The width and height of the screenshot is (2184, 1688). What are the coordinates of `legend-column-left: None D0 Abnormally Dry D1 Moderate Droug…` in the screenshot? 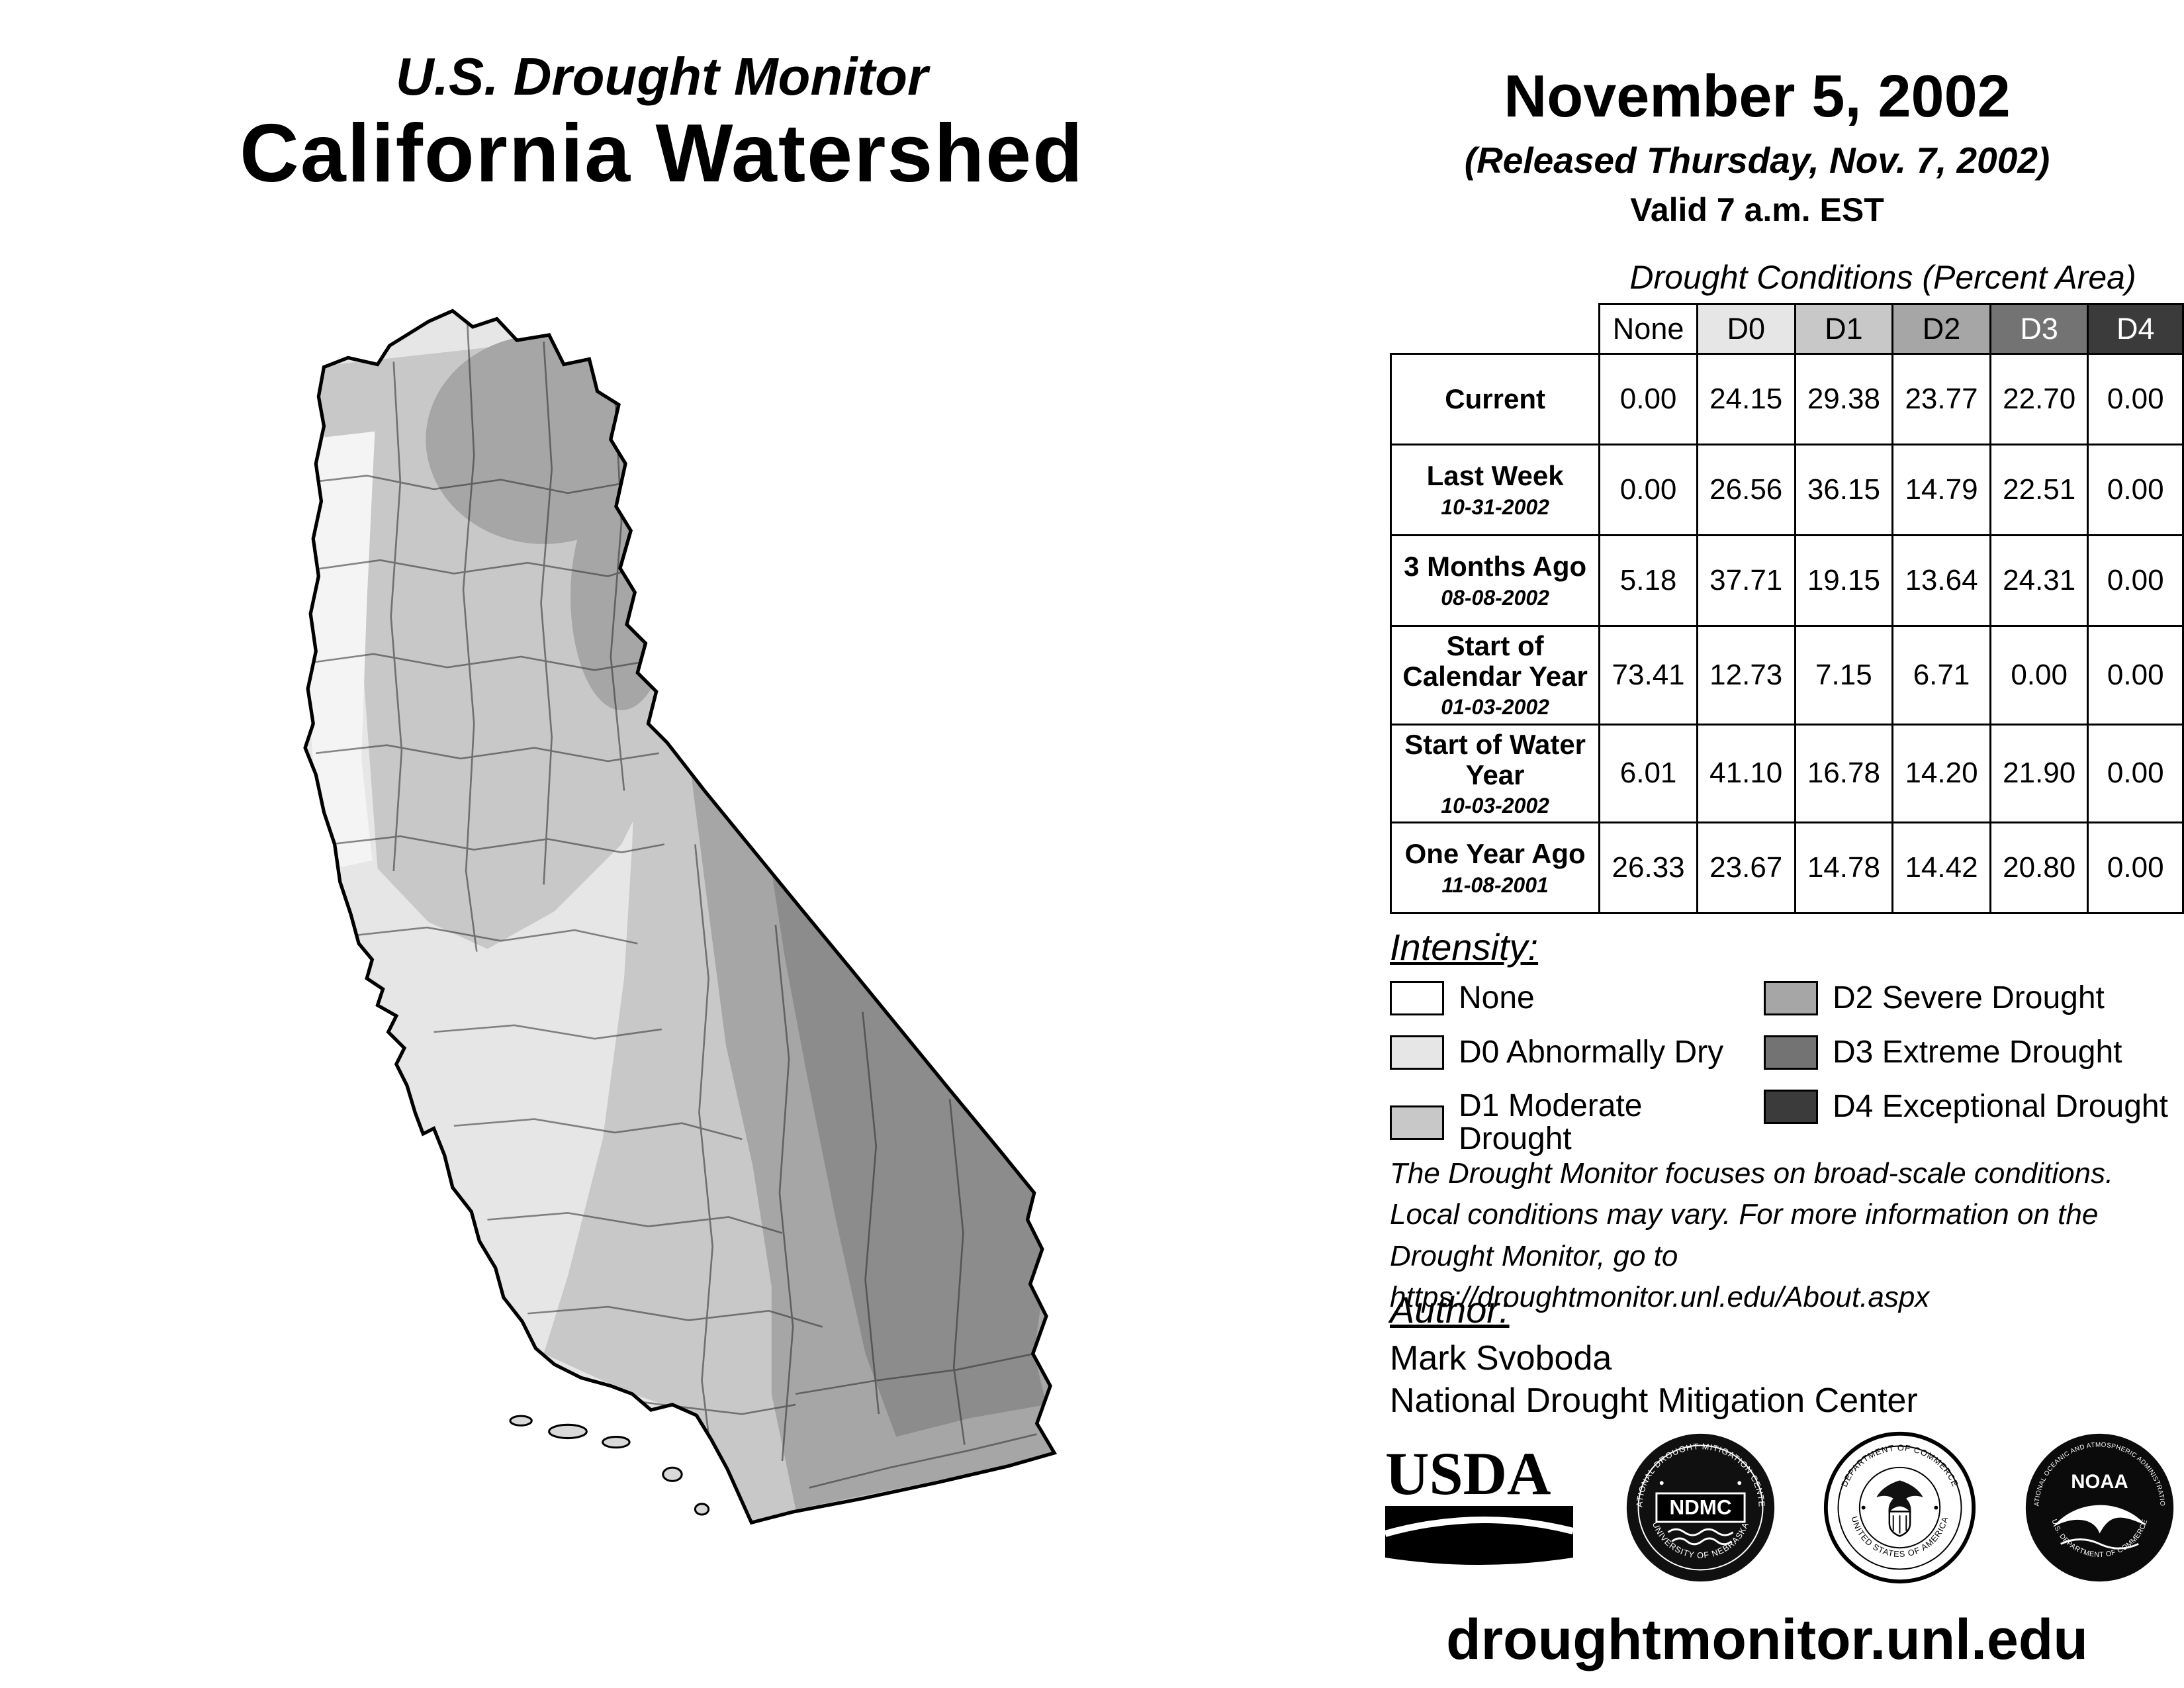 It's located at (1577, 1068).